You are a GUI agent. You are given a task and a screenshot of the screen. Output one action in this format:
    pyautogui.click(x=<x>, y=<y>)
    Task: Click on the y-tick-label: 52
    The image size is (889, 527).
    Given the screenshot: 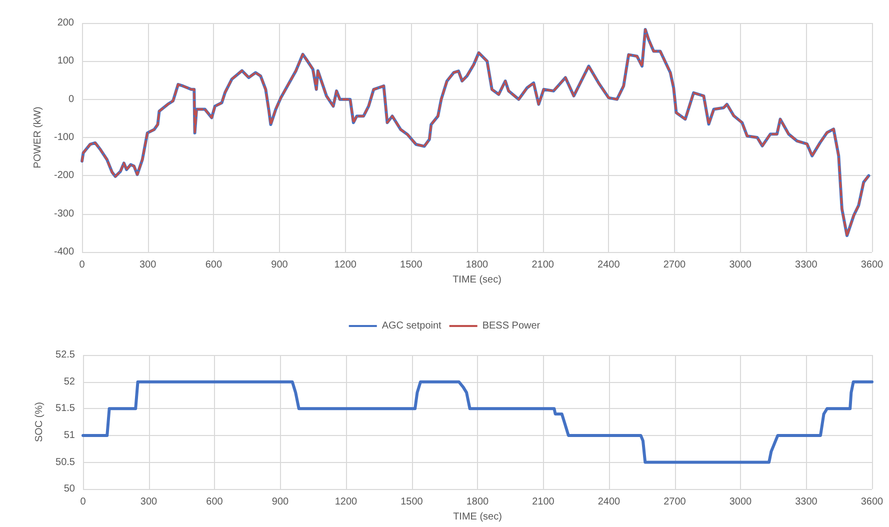 What is the action you would take?
    pyautogui.click(x=70, y=382)
    